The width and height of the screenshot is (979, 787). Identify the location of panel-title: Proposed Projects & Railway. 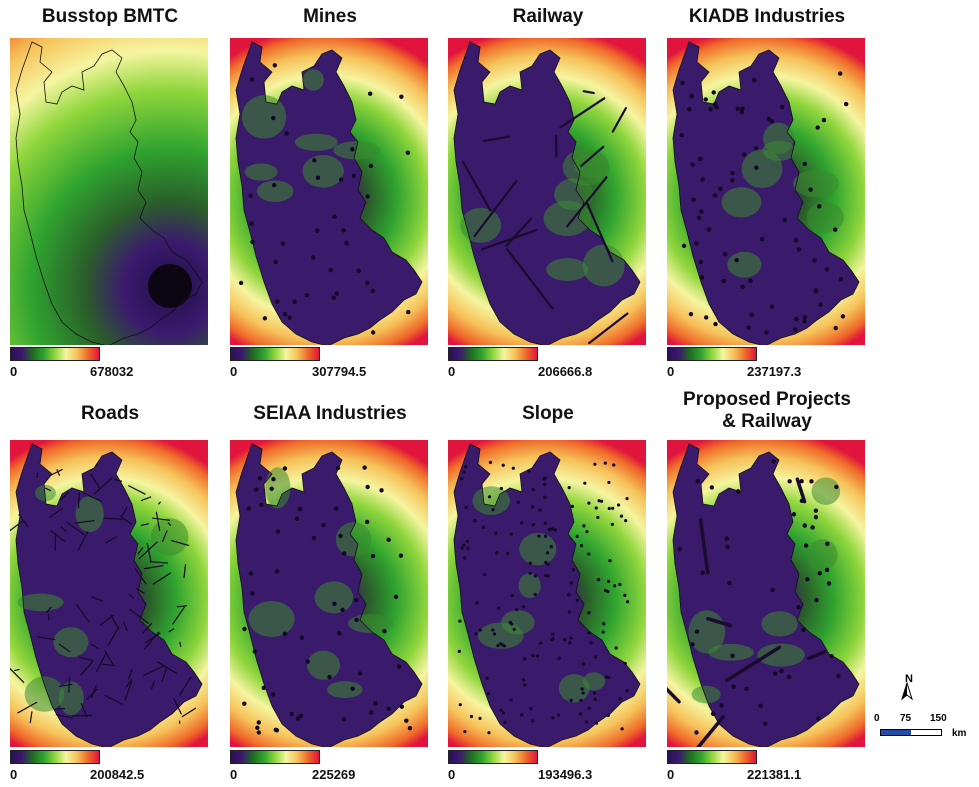
(767, 410).